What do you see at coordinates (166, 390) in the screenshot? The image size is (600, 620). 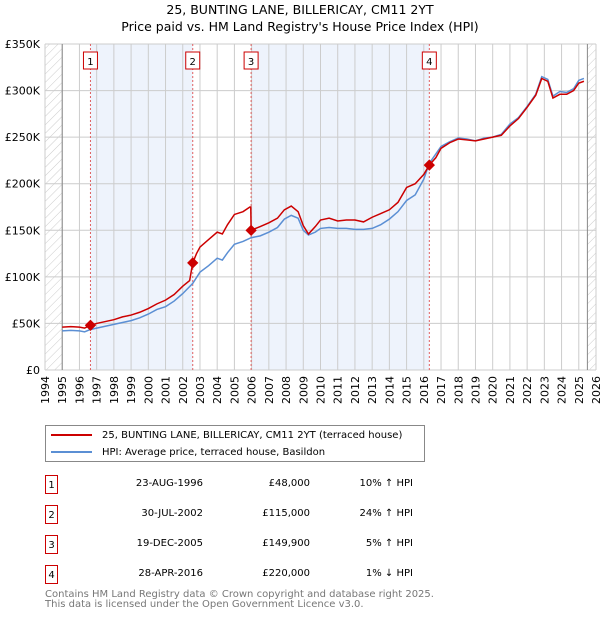 I see `x-tick-label: 2001` at bounding box center [166, 390].